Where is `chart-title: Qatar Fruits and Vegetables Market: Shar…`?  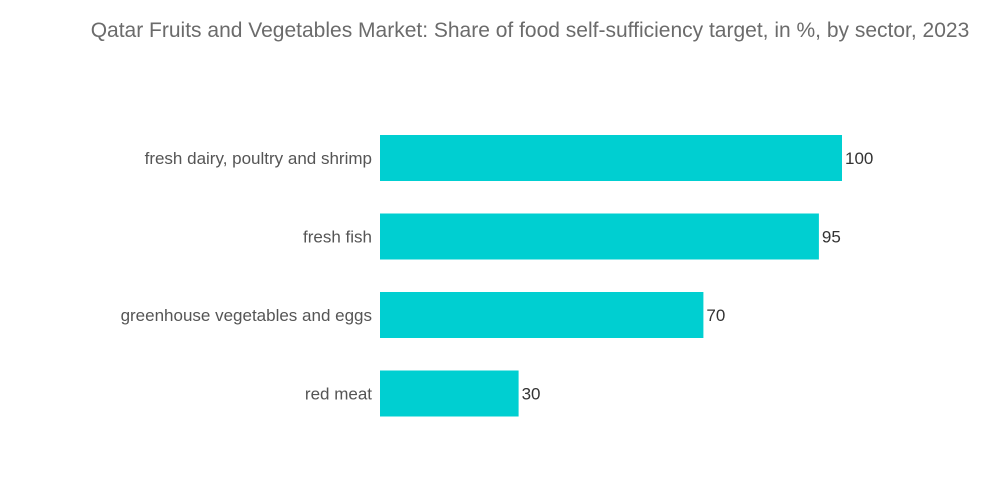 chart-title: Qatar Fruits and Vegetables Market: Shar… is located at coordinates (530, 30).